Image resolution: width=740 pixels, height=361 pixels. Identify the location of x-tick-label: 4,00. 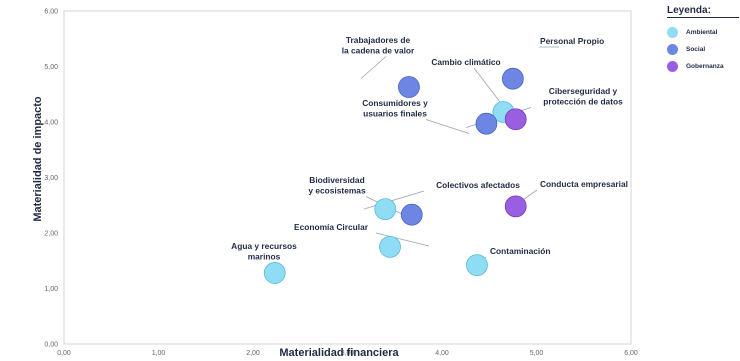
(442, 353).